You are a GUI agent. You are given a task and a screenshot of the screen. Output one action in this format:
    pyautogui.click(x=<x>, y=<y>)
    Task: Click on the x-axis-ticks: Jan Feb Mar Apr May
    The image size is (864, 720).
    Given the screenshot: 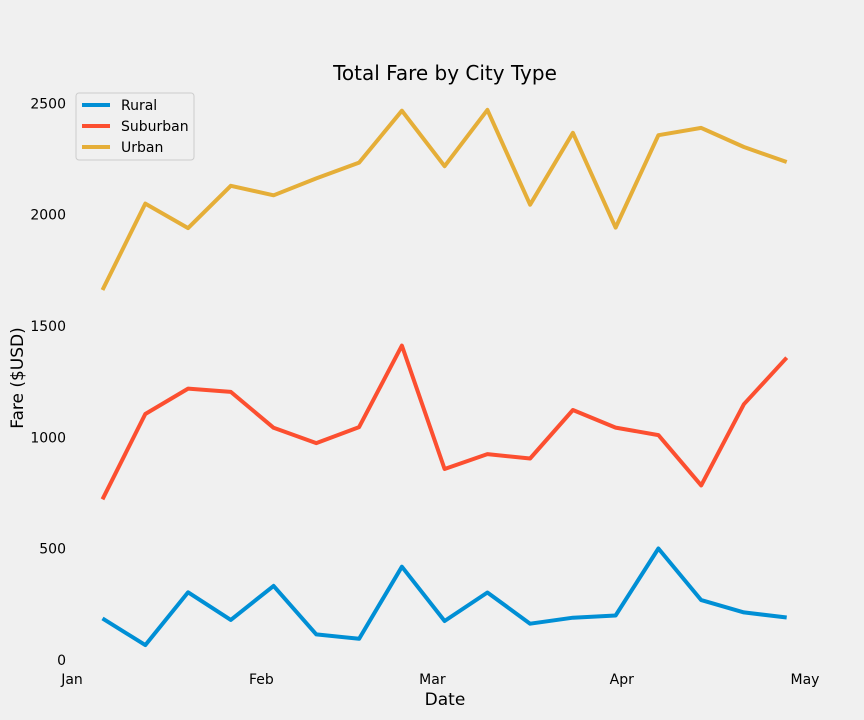 What is the action you would take?
    pyautogui.click(x=439, y=680)
    